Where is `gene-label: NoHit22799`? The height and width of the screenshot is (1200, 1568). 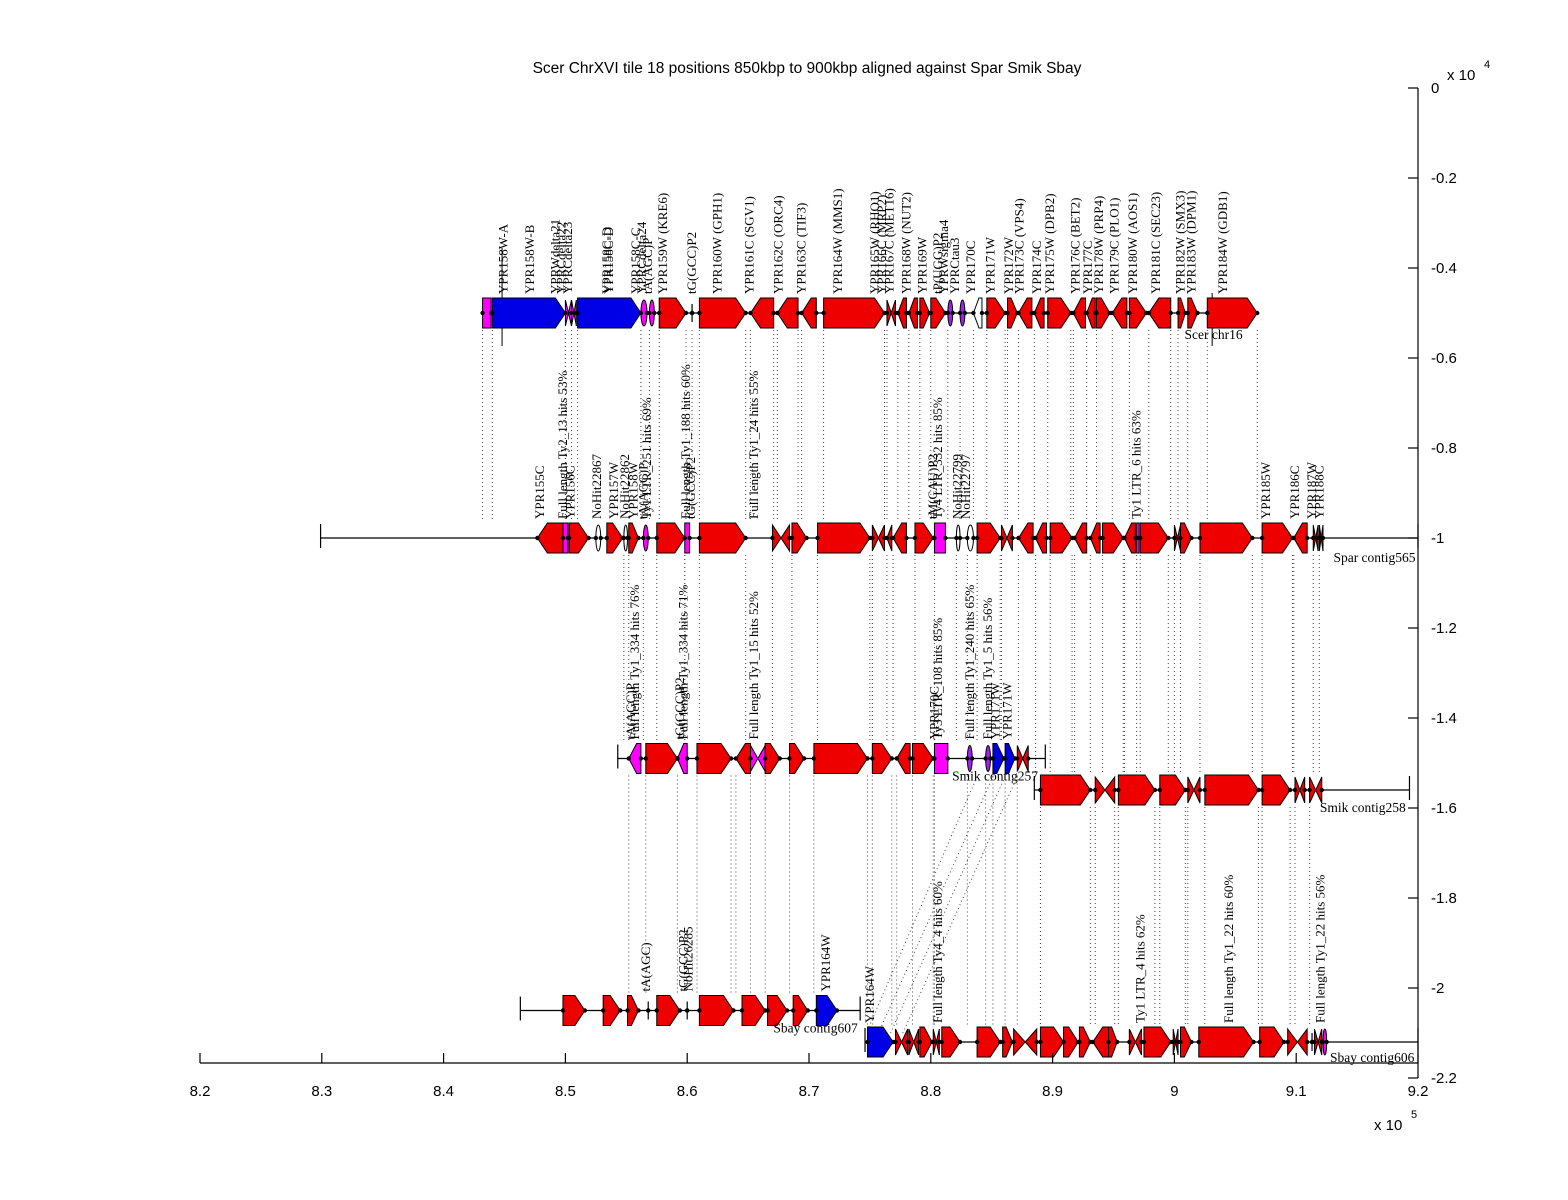
gene-label: NoHit22799 is located at coordinates (957, 486).